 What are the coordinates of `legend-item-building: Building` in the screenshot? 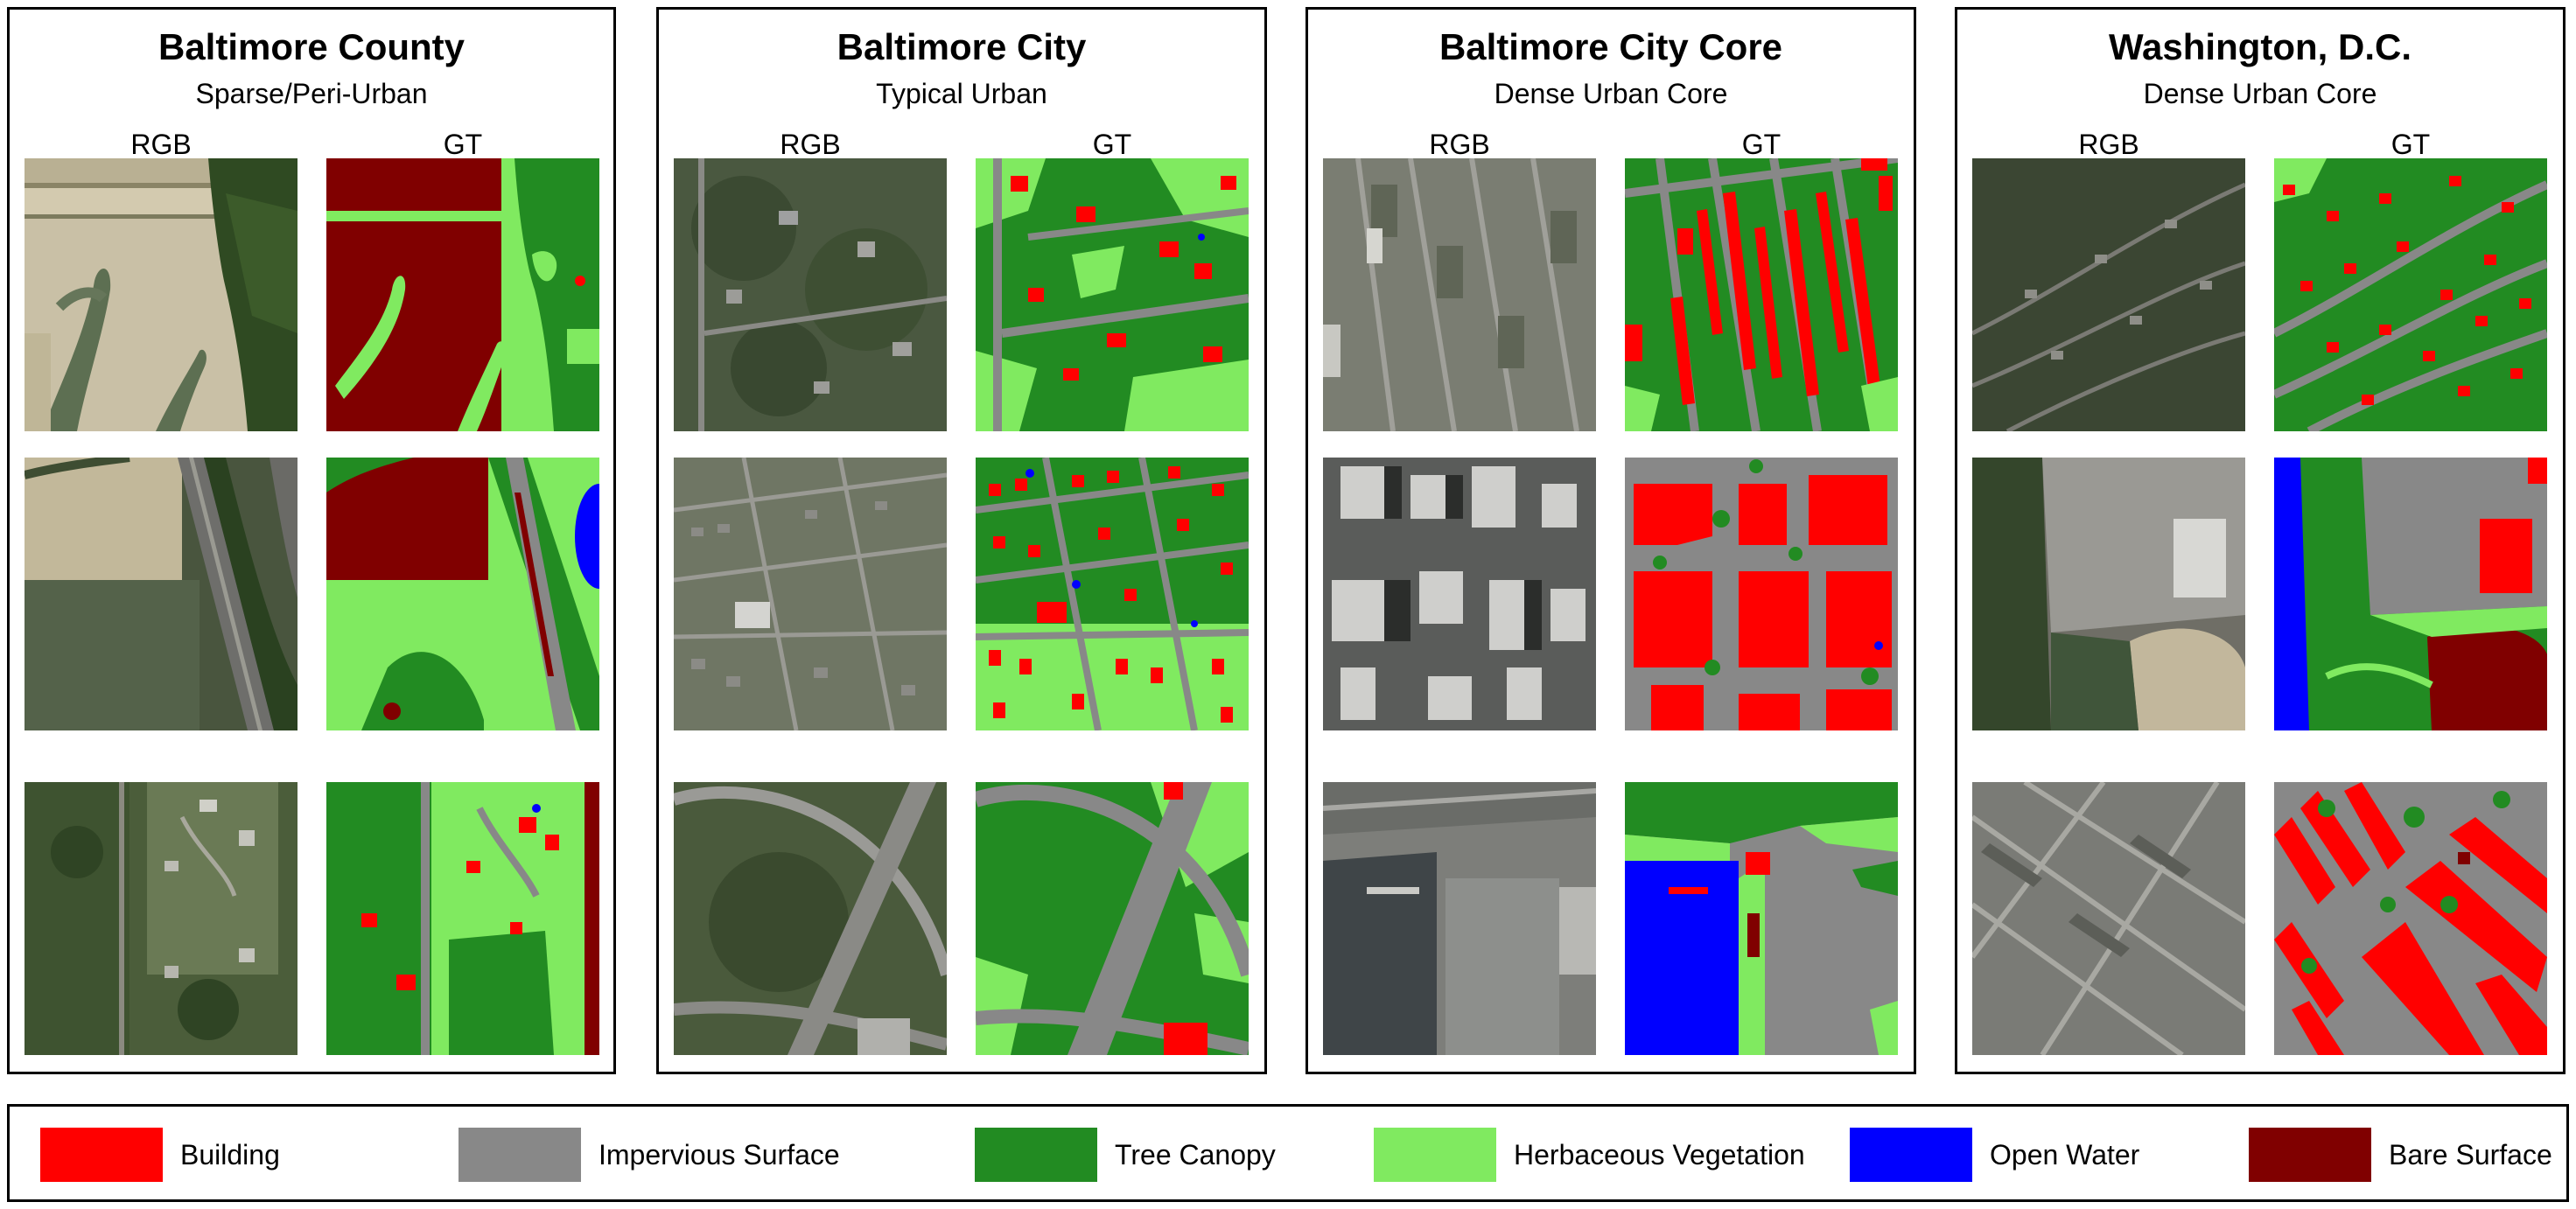 It's located at (160, 1155).